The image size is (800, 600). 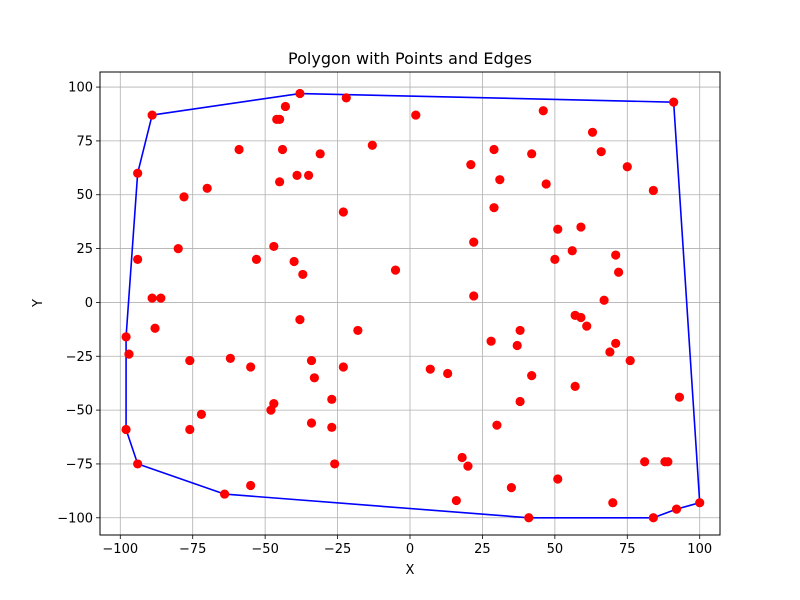 What do you see at coordinates (84, 141) in the screenshot?
I see `y-tick-label: 75` at bounding box center [84, 141].